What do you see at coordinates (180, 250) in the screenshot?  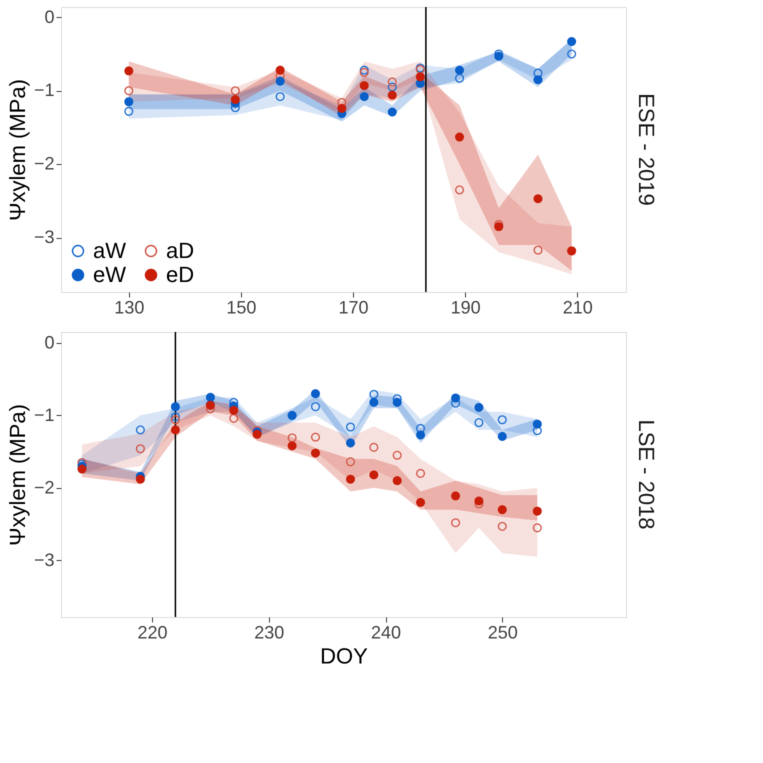 I see `legend-label: aD` at bounding box center [180, 250].